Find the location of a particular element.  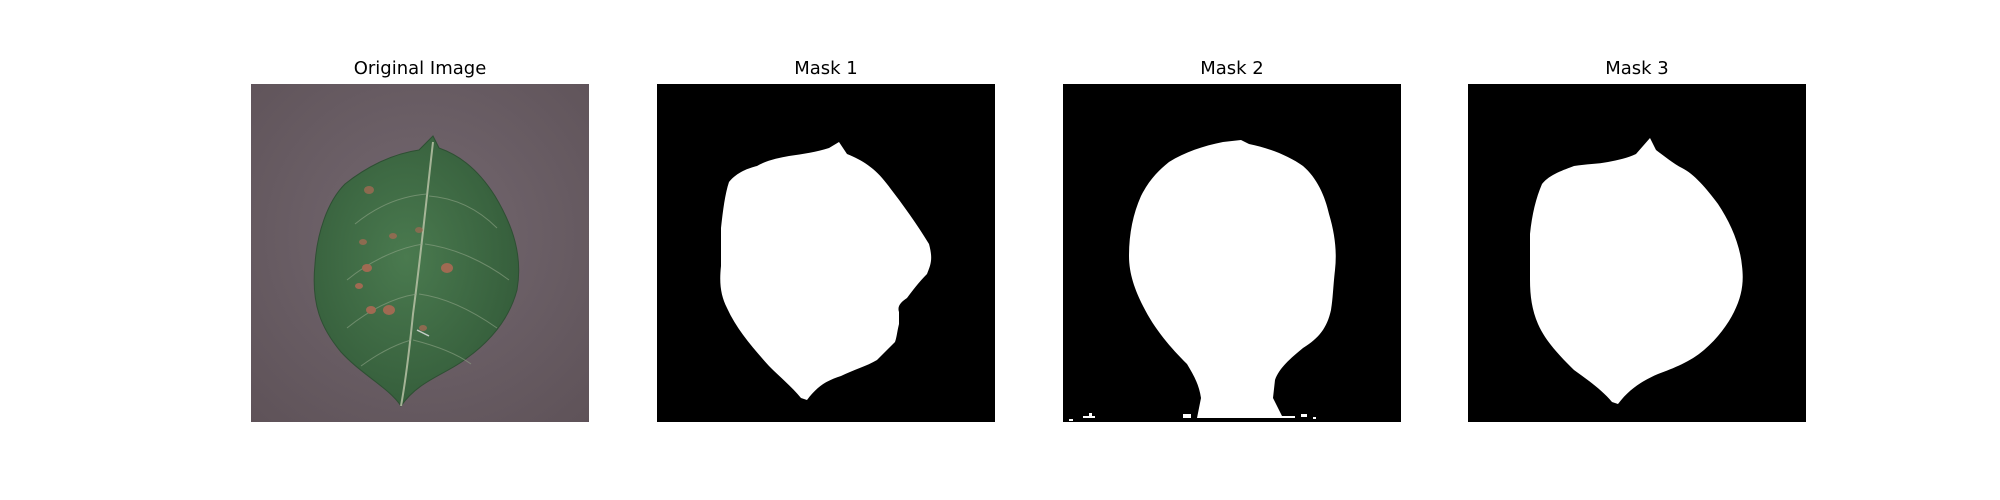

mask-3-shape is located at coordinates (1636, 271).